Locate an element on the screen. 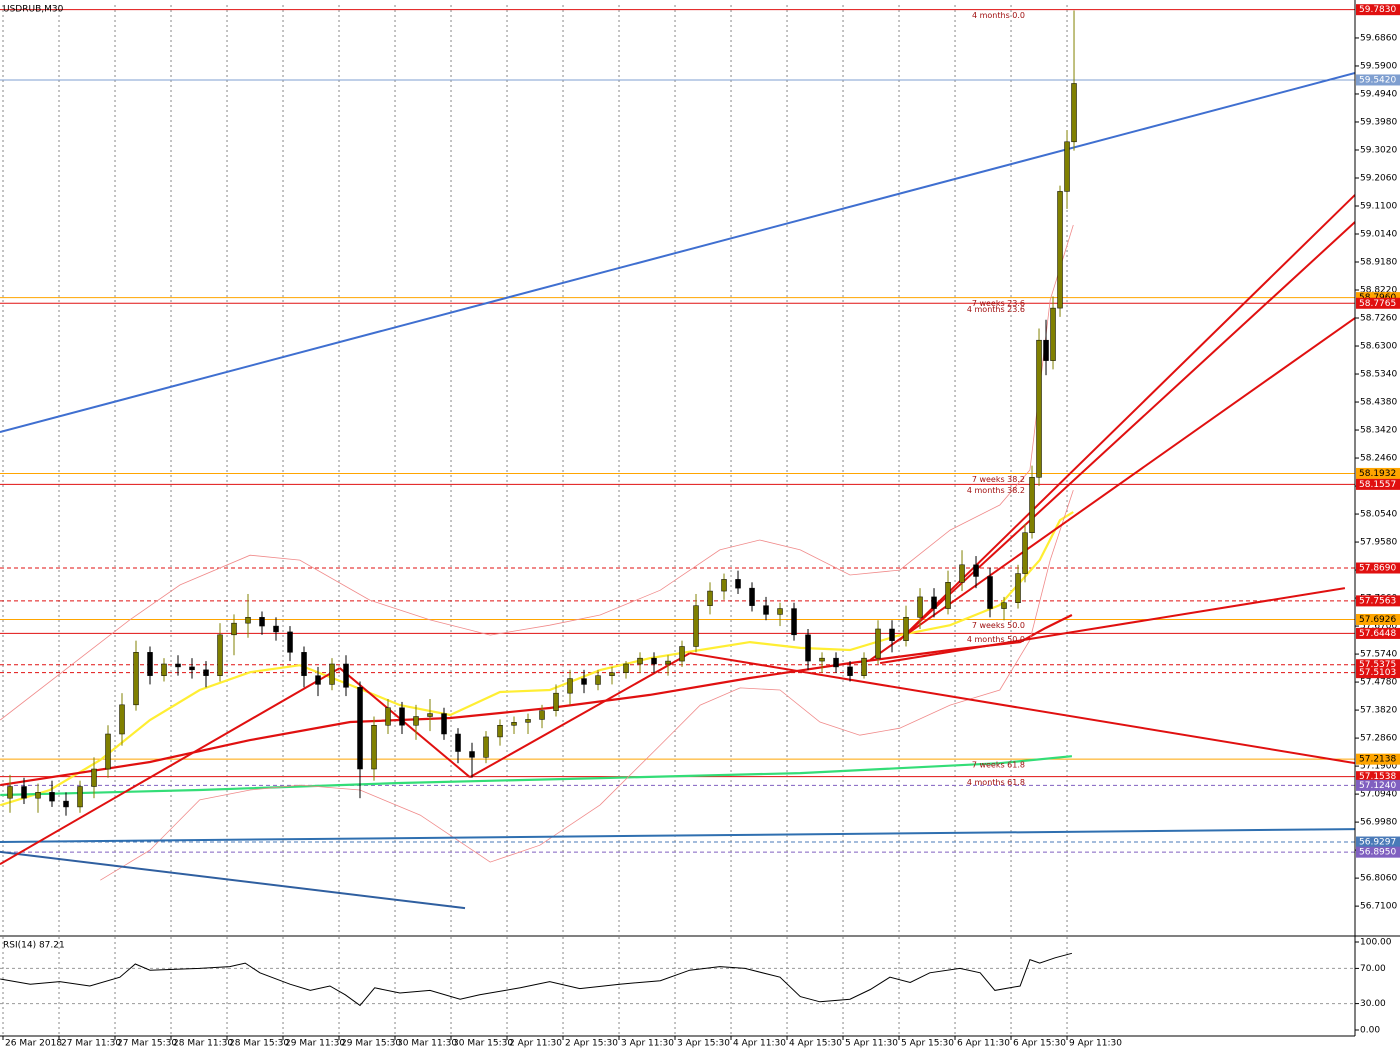 The width and height of the screenshot is (1400, 1050). y-tick-label: 57.1900 is located at coordinates (1378, 767).